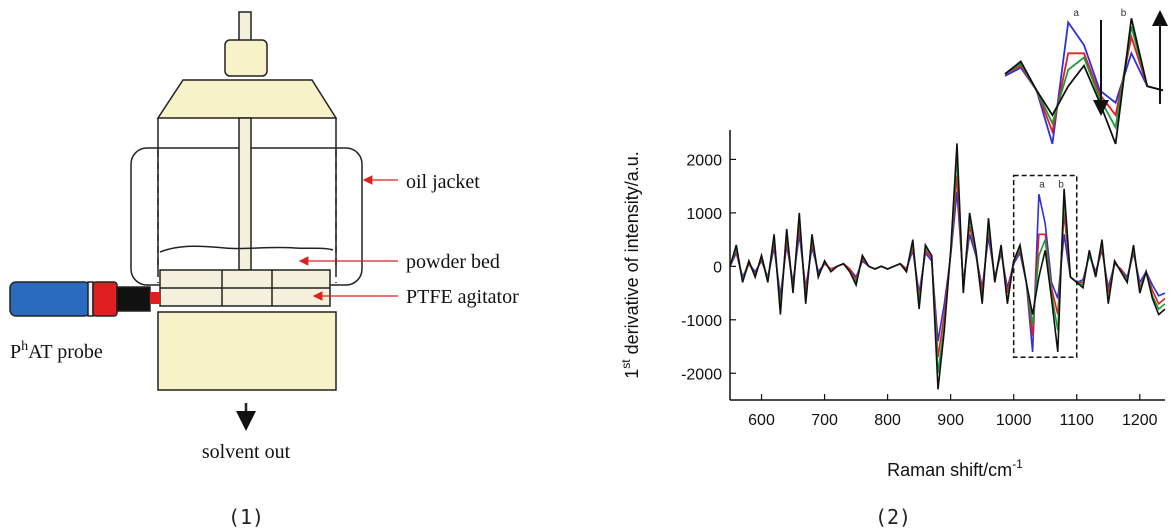 This screenshot has width=1169, height=531. What do you see at coordinates (717, 267) in the screenshot?
I see `y-tick-label: 0` at bounding box center [717, 267].